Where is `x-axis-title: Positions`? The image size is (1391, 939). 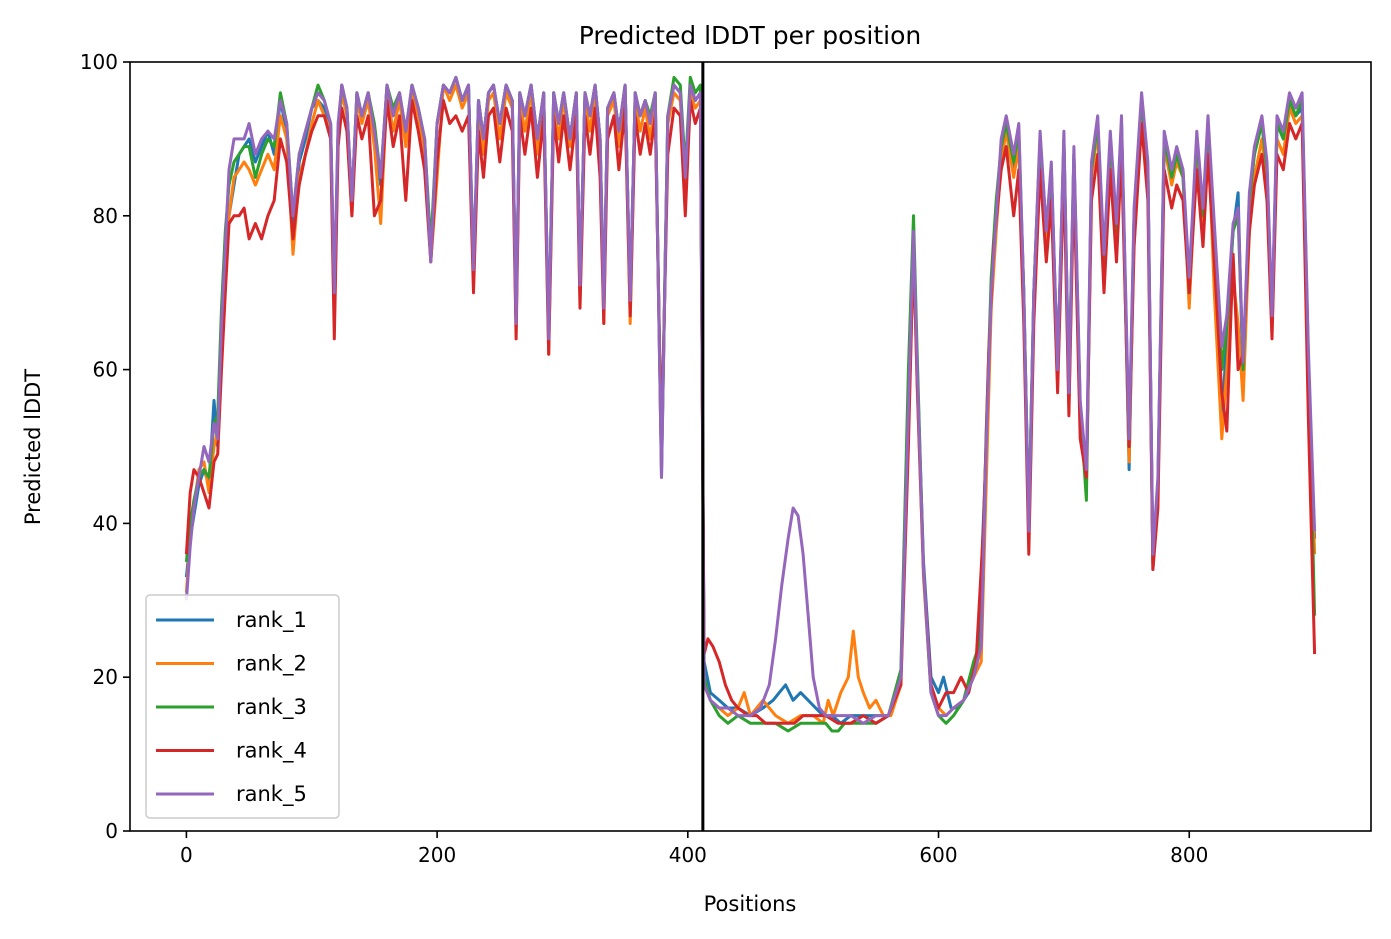 x-axis-title: Positions is located at coordinates (750, 904).